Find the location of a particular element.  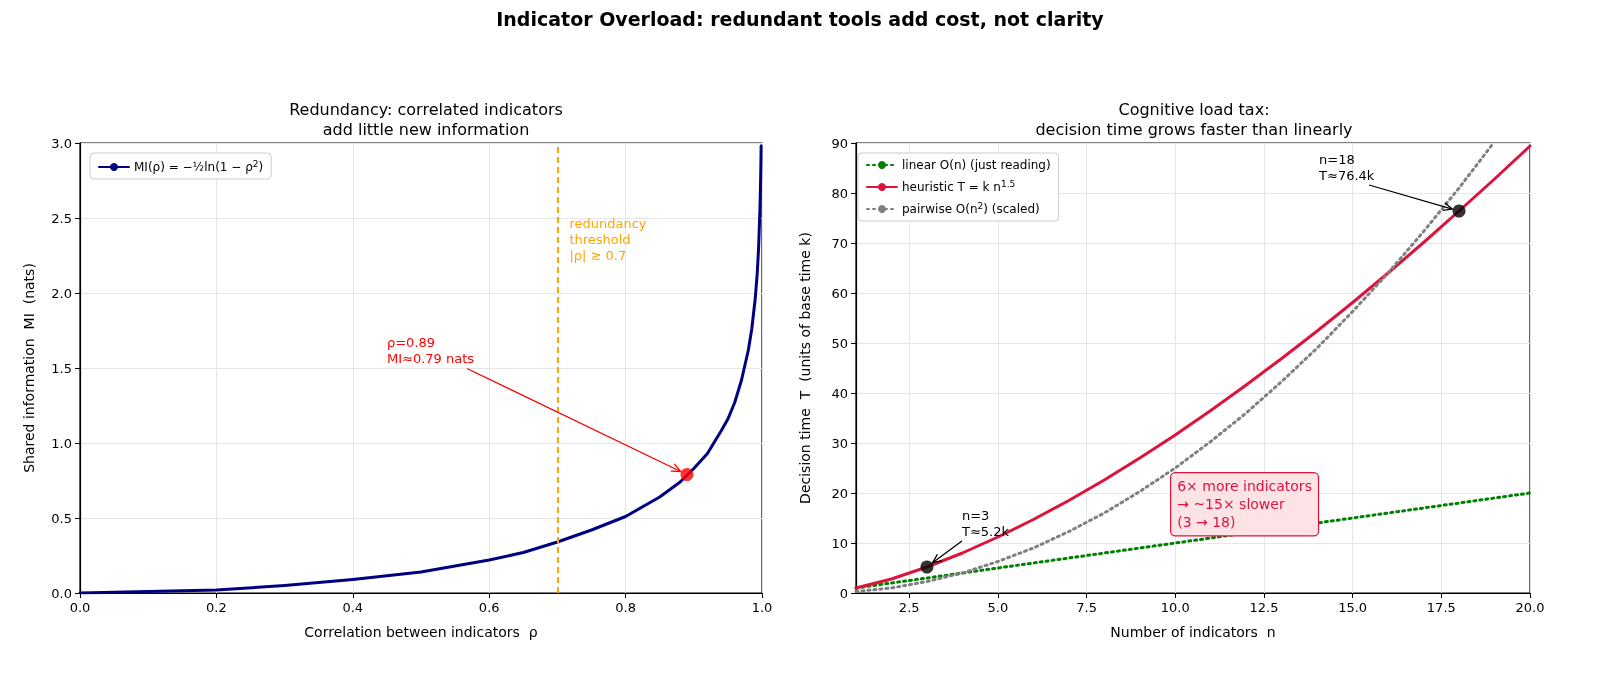

x-tick-label: 0.4 is located at coordinates (353, 607).